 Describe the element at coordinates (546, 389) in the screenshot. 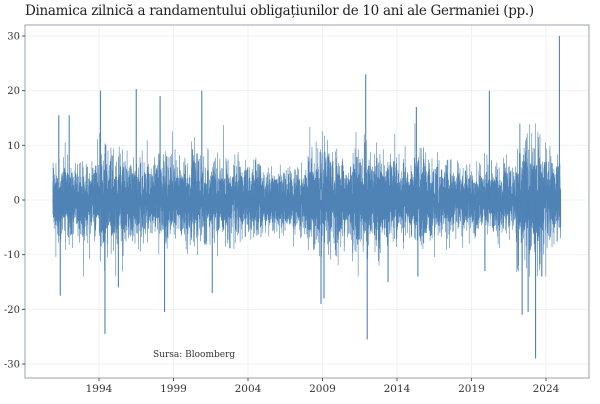

I see `x-tick-label: 2024` at that location.